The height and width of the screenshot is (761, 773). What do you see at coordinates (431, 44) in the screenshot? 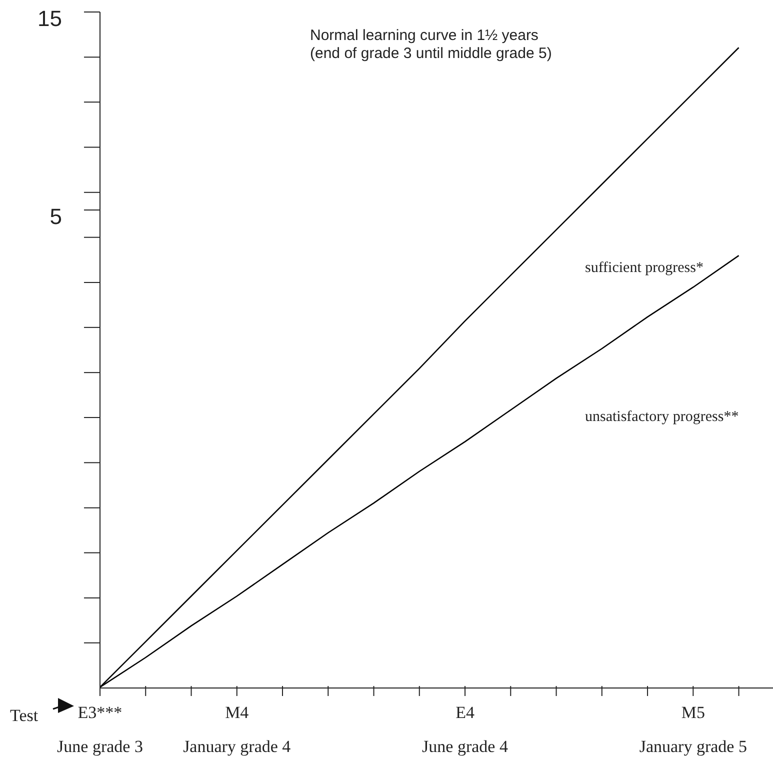
I see `annotation: Normal learning curve in 1½ years (end of grade 3 until middle grade 5)` at bounding box center [431, 44].